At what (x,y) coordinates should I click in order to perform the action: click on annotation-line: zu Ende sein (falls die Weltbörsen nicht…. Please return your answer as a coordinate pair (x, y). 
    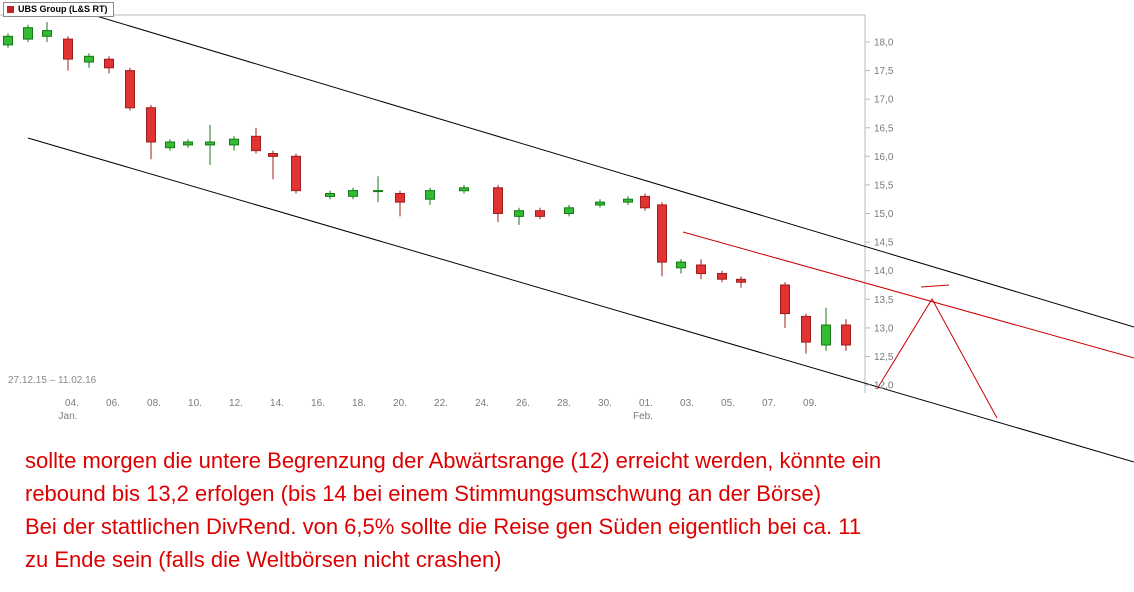
    Looking at the image, I should click on (263, 559).